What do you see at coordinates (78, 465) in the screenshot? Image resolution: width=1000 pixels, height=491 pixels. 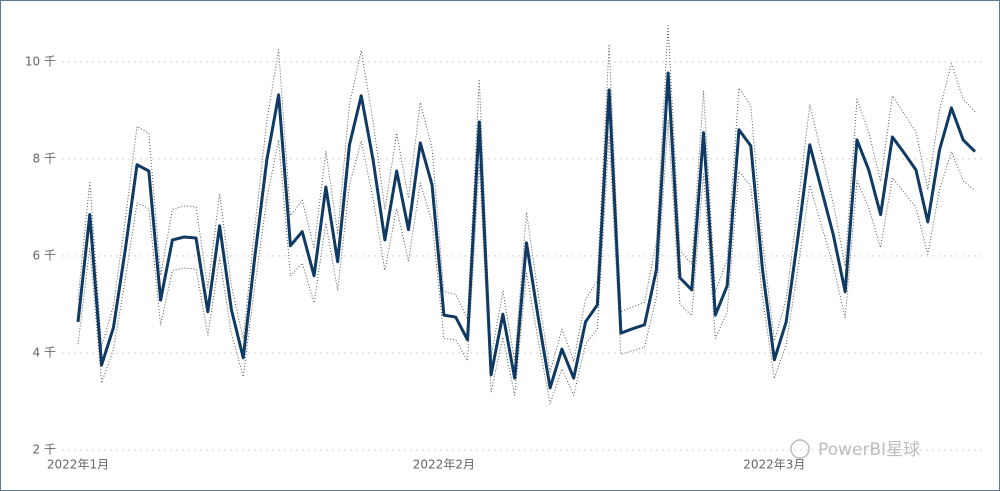 I see `x-tick-label: 2022年1月` at bounding box center [78, 465].